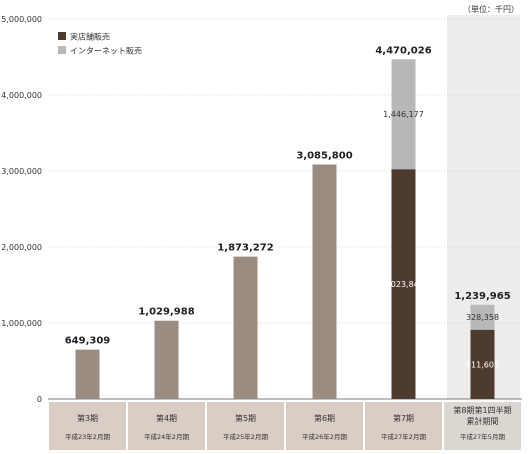  What do you see at coordinates (21, 323) in the screenshot?
I see `y-tick-label: 1,000,000` at bounding box center [21, 323].